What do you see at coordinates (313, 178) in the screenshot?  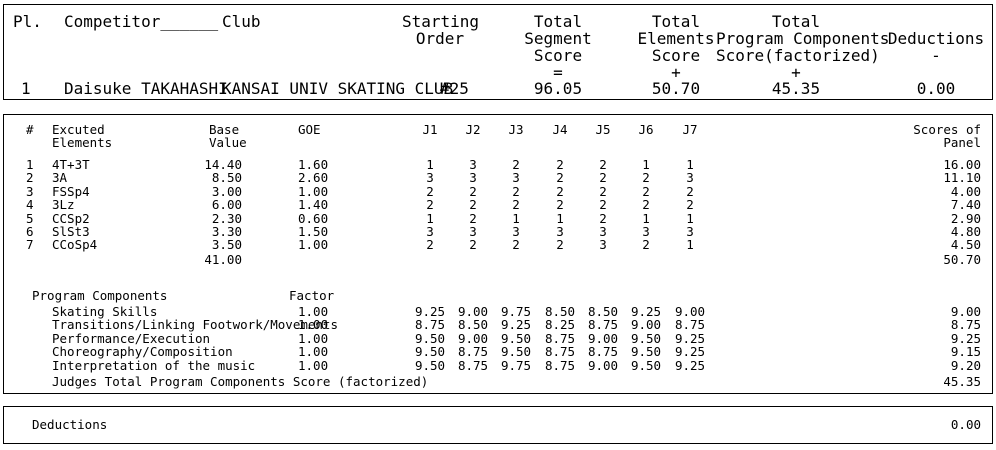 I see `element-goe: 2.60` at bounding box center [313, 178].